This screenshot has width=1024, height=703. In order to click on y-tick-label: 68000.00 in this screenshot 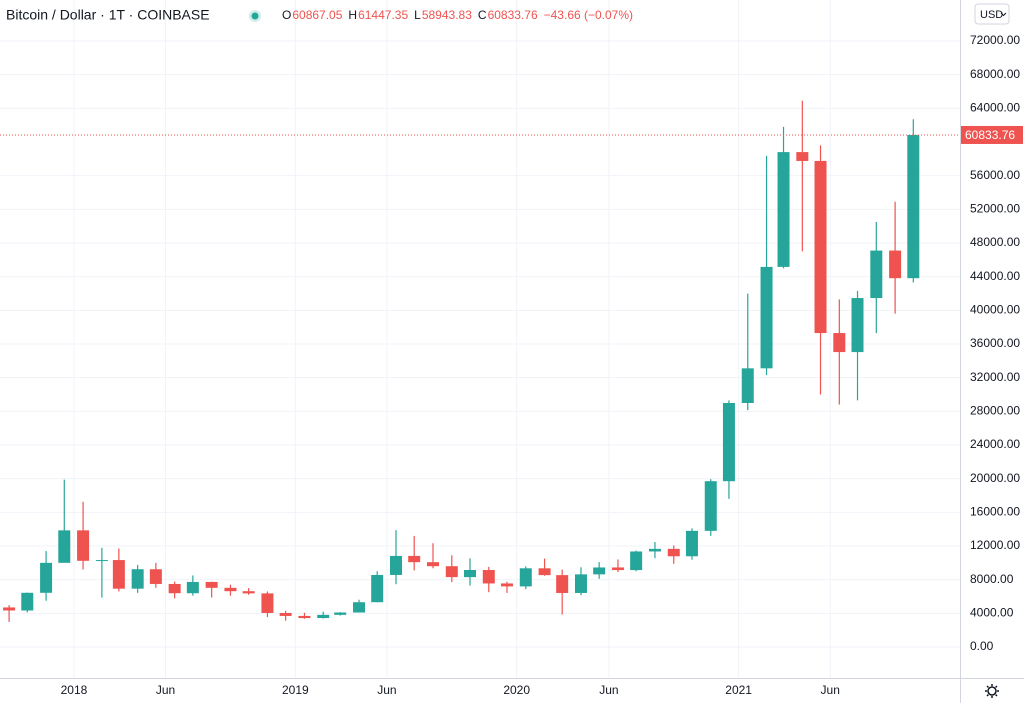, I will do `click(995, 74)`.